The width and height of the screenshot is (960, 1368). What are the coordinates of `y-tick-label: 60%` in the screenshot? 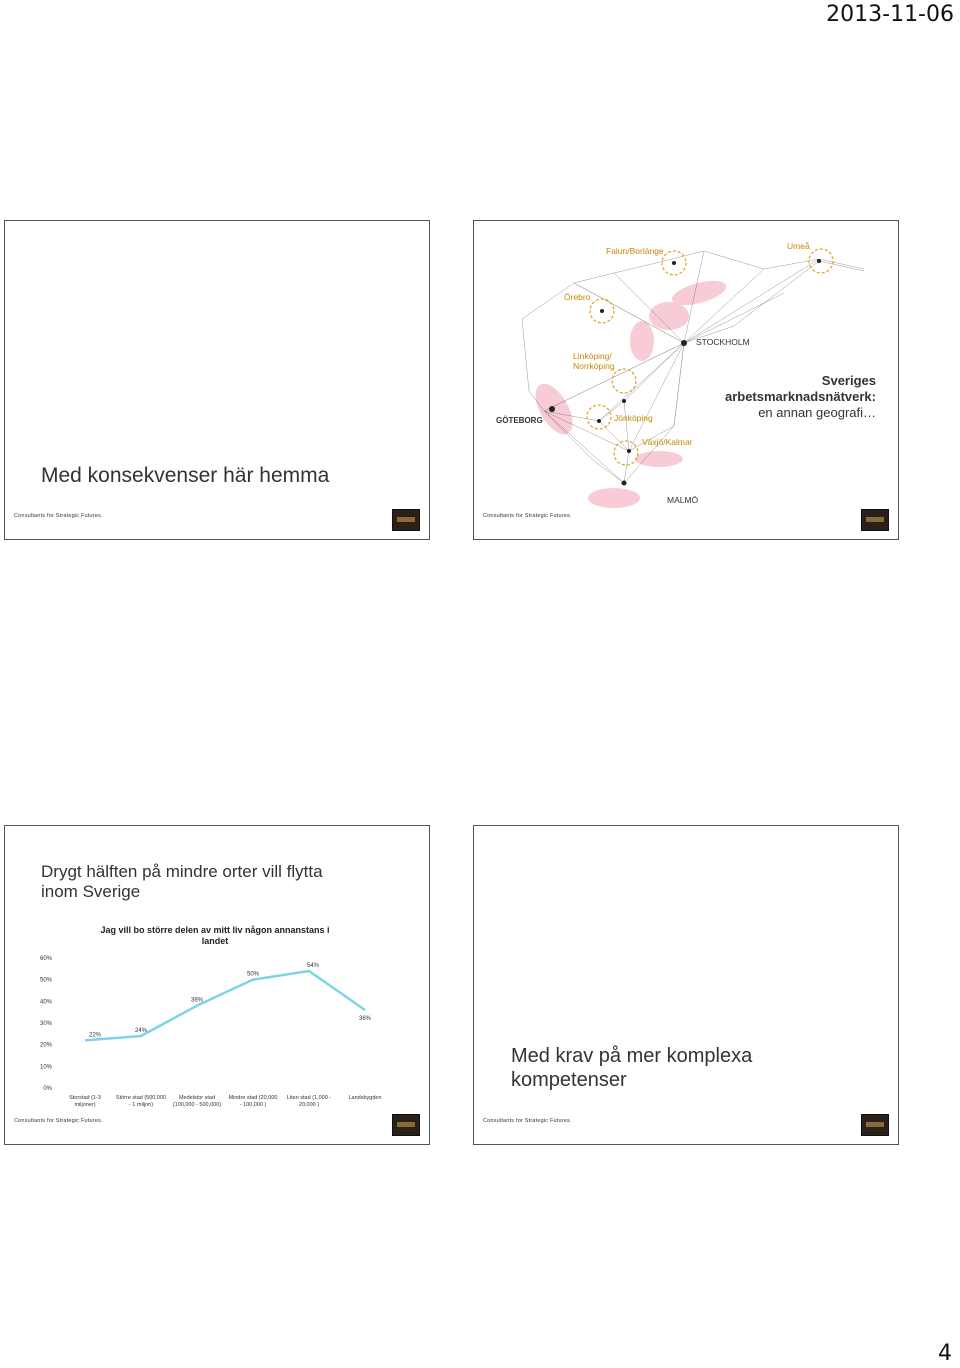 It's located at (46, 959).